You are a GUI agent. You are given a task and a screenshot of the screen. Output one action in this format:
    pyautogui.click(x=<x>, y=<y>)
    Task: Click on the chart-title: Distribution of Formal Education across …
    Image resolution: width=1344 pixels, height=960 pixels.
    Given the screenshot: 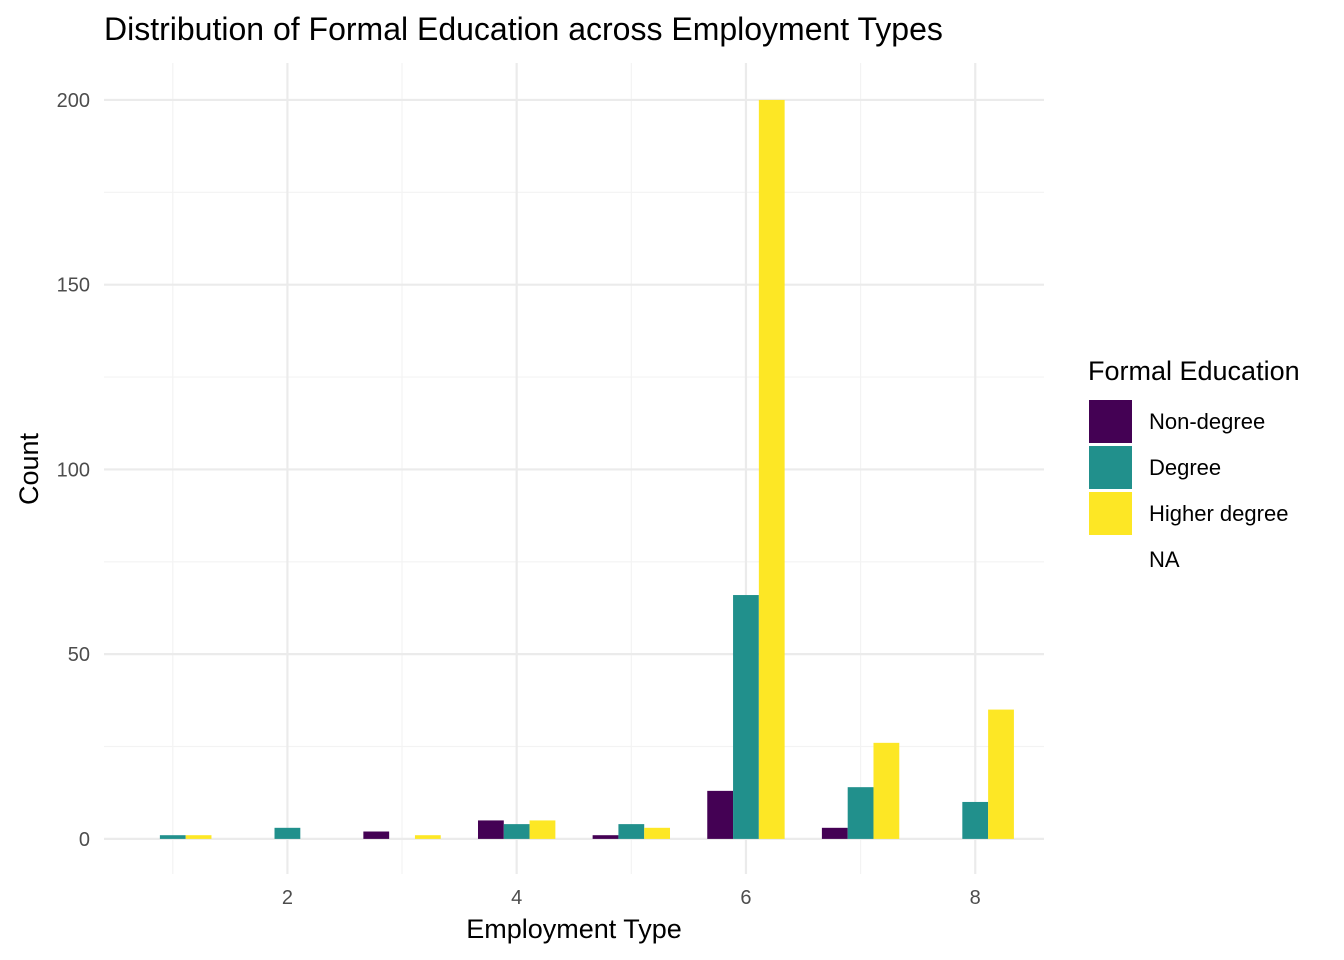 What is the action you would take?
    pyautogui.click(x=523, y=29)
    